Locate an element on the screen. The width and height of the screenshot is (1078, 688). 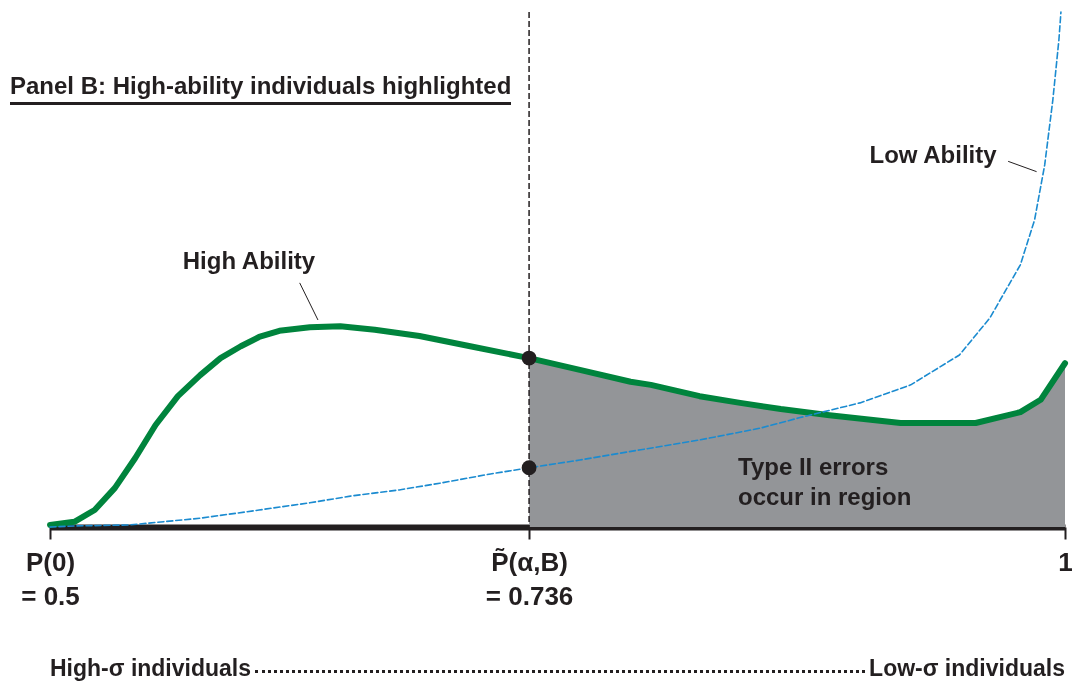
annotation: Type II errors occur in region is located at coordinates (825, 482).